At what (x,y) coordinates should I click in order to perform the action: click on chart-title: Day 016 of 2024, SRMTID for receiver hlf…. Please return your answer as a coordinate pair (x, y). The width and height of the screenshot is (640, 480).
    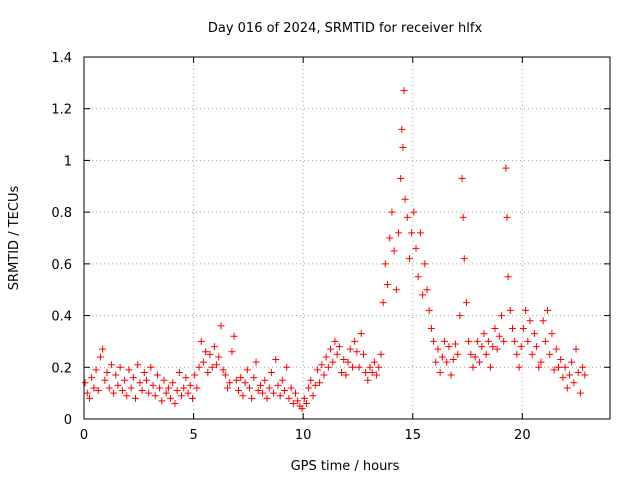
    Looking at the image, I should click on (345, 28).